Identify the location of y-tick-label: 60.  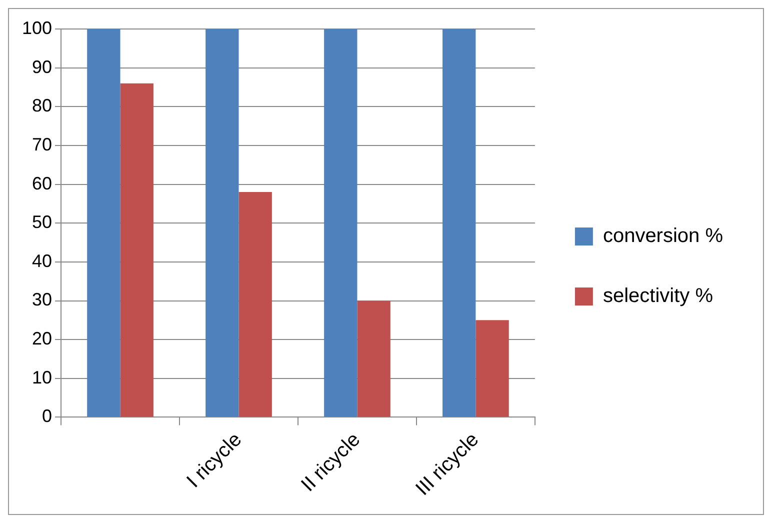
(42, 183).